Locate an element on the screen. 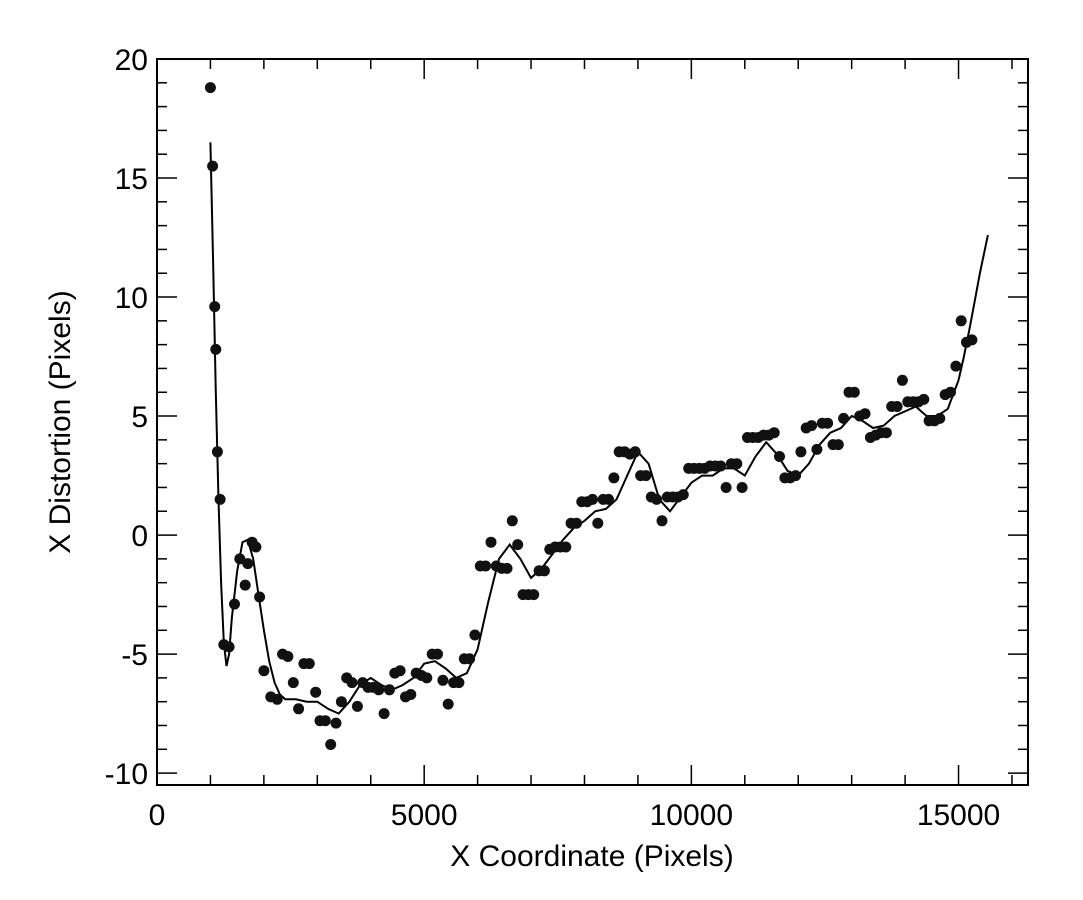 This screenshot has height=900, width=1083. y-tick-label: 10 is located at coordinates (131, 298).